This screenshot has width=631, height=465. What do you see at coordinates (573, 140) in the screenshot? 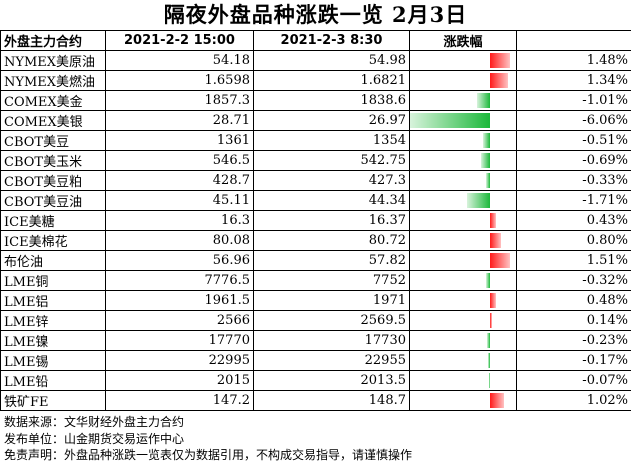
I see `change-percent: -0.51%` at bounding box center [573, 140].